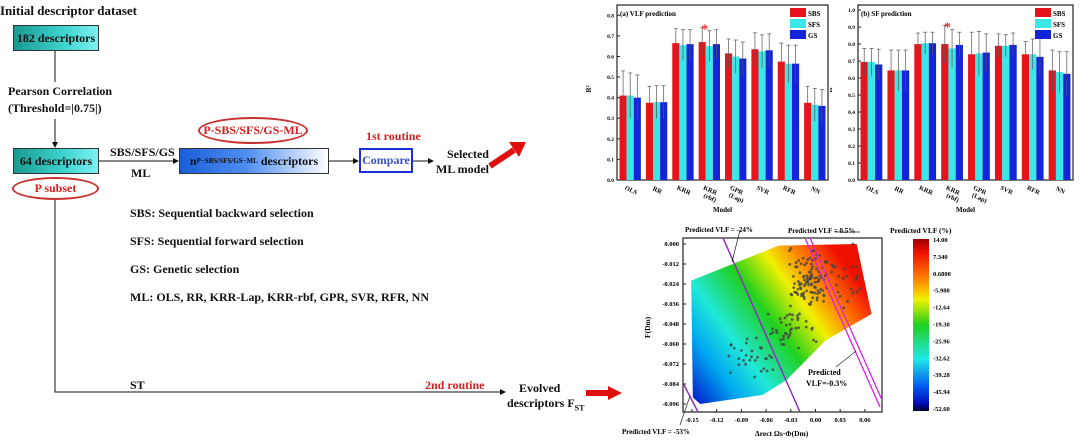 The image size is (1080, 444). Describe the element at coordinates (1043, 23) in the screenshot. I see `legend-swatch` at that location.